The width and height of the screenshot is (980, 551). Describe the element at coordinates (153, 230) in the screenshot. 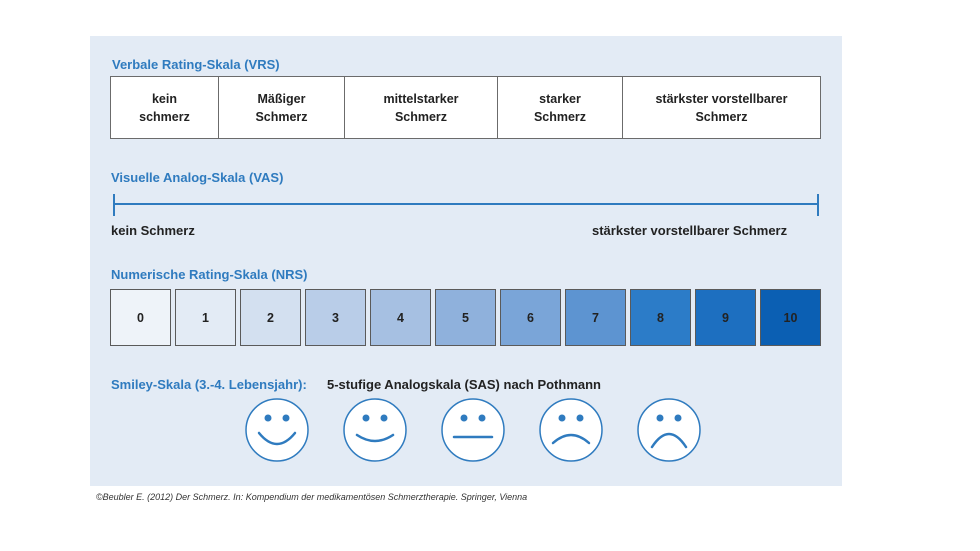

I see `vas-left-label: kein Schmerz` at that location.